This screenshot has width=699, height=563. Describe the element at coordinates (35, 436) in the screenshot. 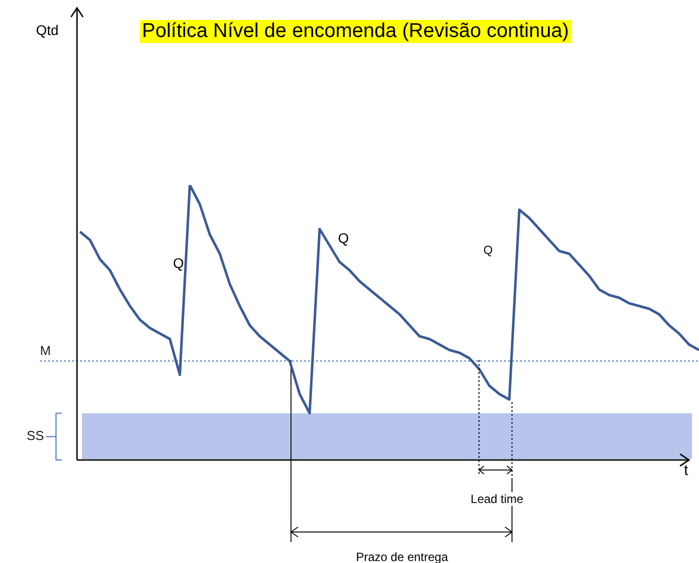

I see `band-label: SS` at that location.